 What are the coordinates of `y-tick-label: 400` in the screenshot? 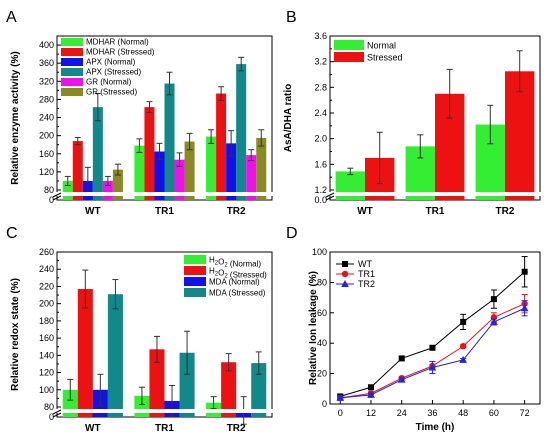 It's located at (46, 45).